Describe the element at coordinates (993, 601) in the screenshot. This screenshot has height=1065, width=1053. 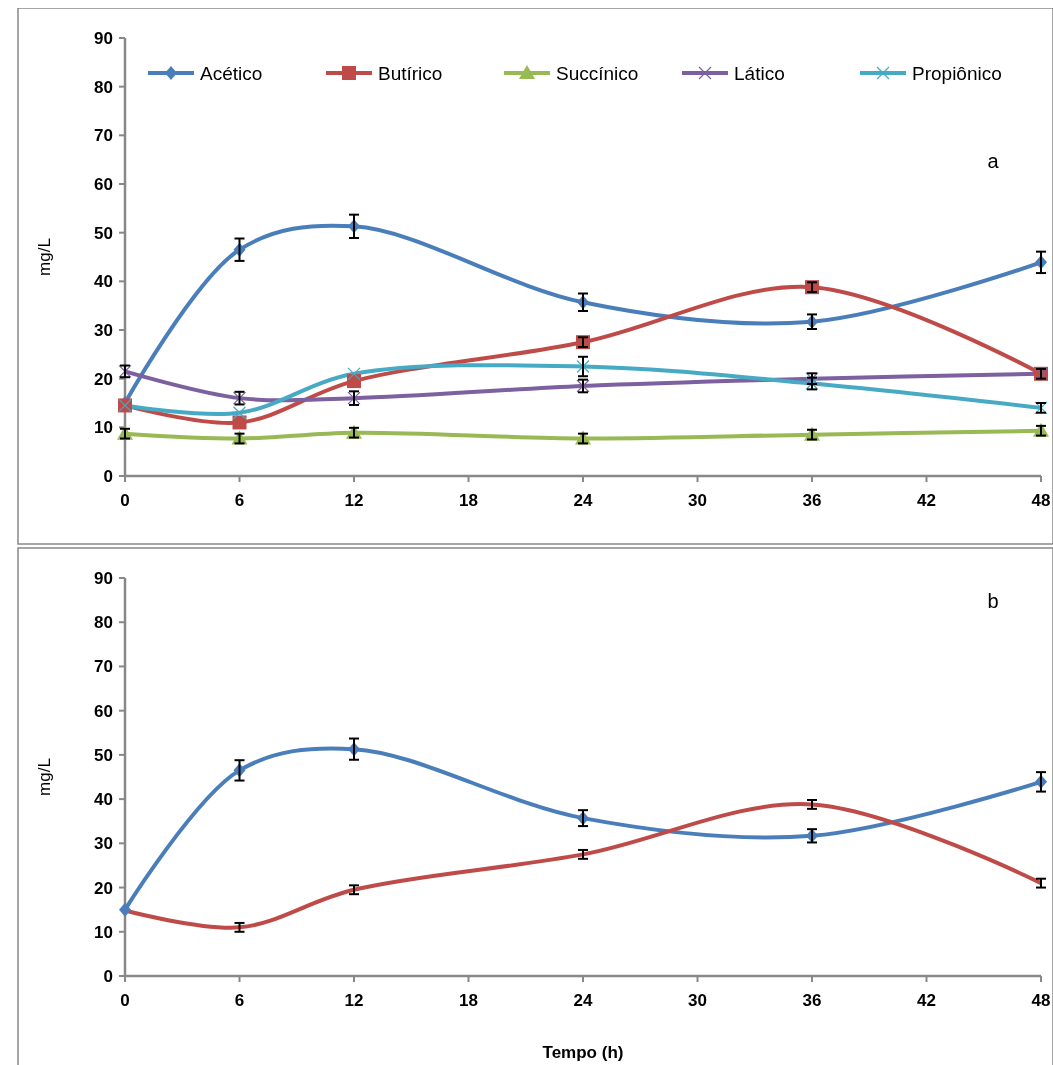
I see `annotation: b` at that location.